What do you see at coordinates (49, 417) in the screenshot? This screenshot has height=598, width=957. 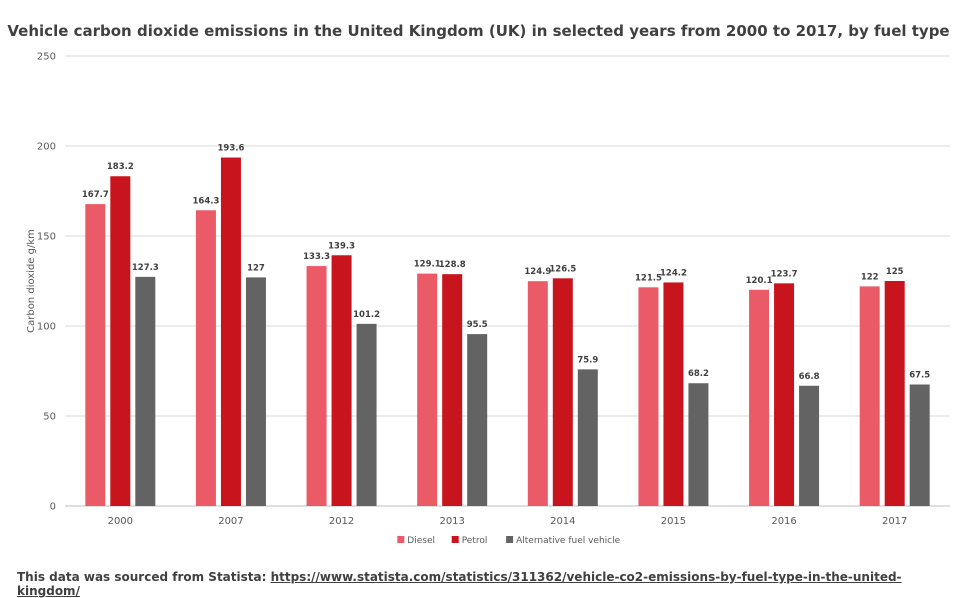 I see `y-tick-label: 50` at bounding box center [49, 417].